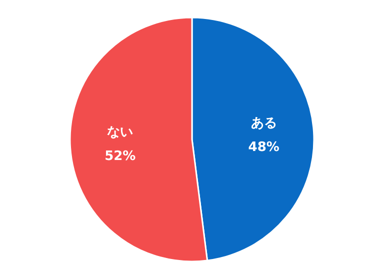  What do you see at coordinates (120, 156) in the screenshot?
I see `data-label: 52%` at bounding box center [120, 156].